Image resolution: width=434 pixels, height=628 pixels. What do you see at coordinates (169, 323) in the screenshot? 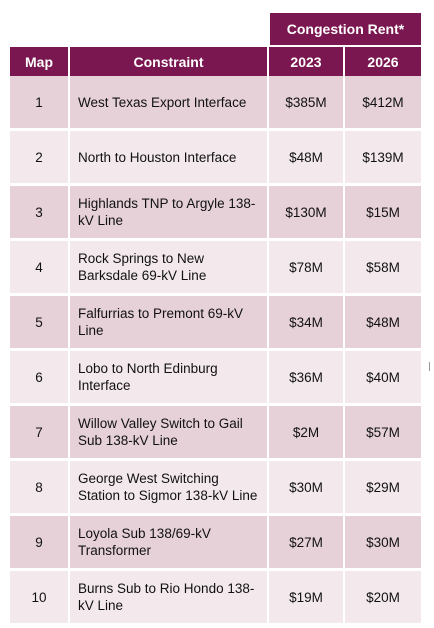
I see `constraint-name-cell: Falfurrias to Premont 69-kV Line` at bounding box center [169, 323].